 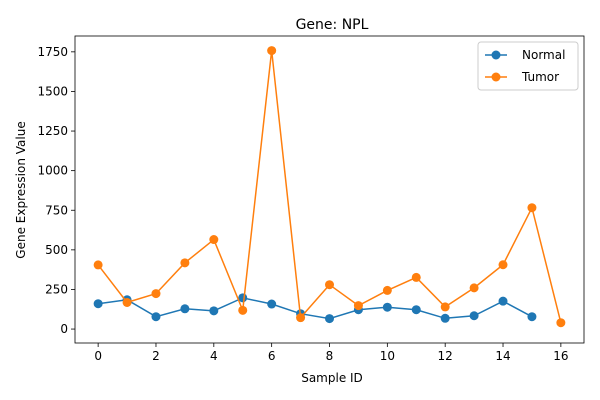 What do you see at coordinates (56, 210) in the screenshot?
I see `y-tick-label: 750` at bounding box center [56, 210].